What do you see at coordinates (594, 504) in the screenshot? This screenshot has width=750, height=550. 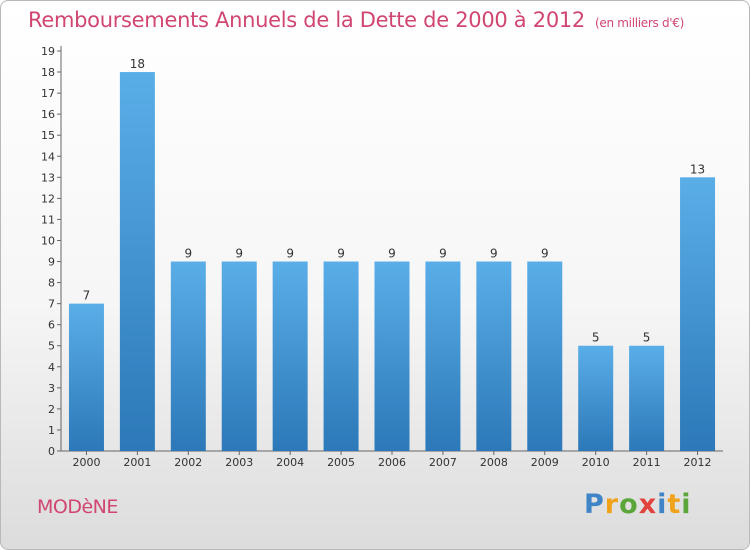 I see `logo-letter: P` at bounding box center [594, 504].